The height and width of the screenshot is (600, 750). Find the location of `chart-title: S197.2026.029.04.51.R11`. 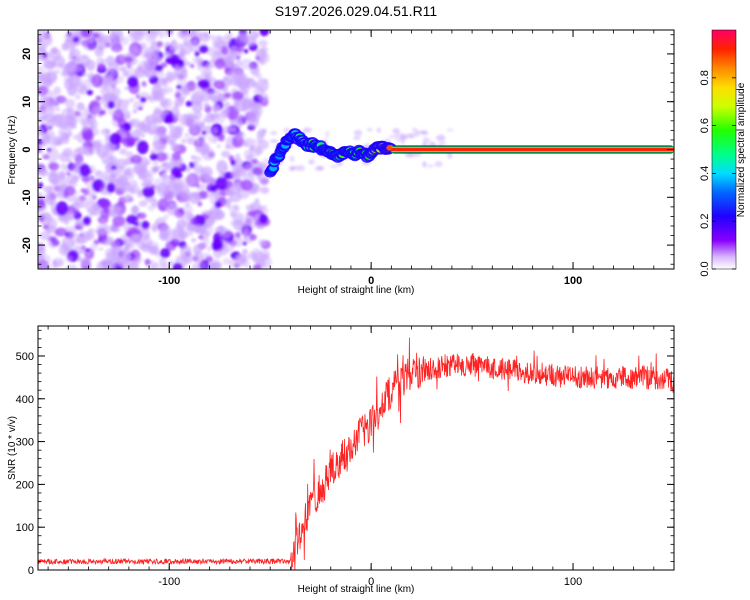

chart-title: S197.2026.029.04.51.R11 is located at coordinates (356, 11).